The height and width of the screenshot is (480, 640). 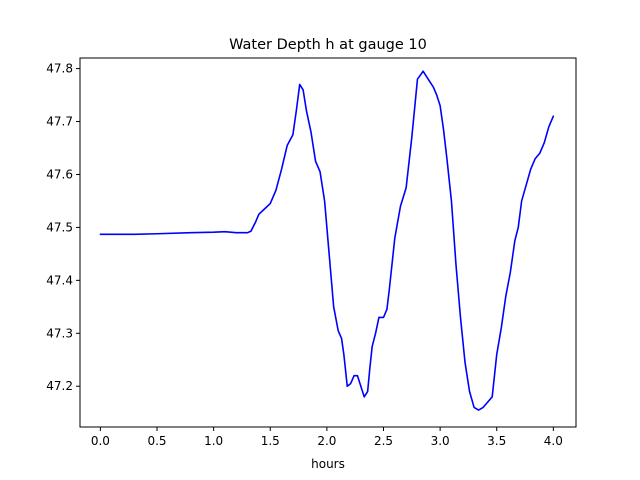 I want to click on x-axis-label: hours, so click(x=328, y=464).